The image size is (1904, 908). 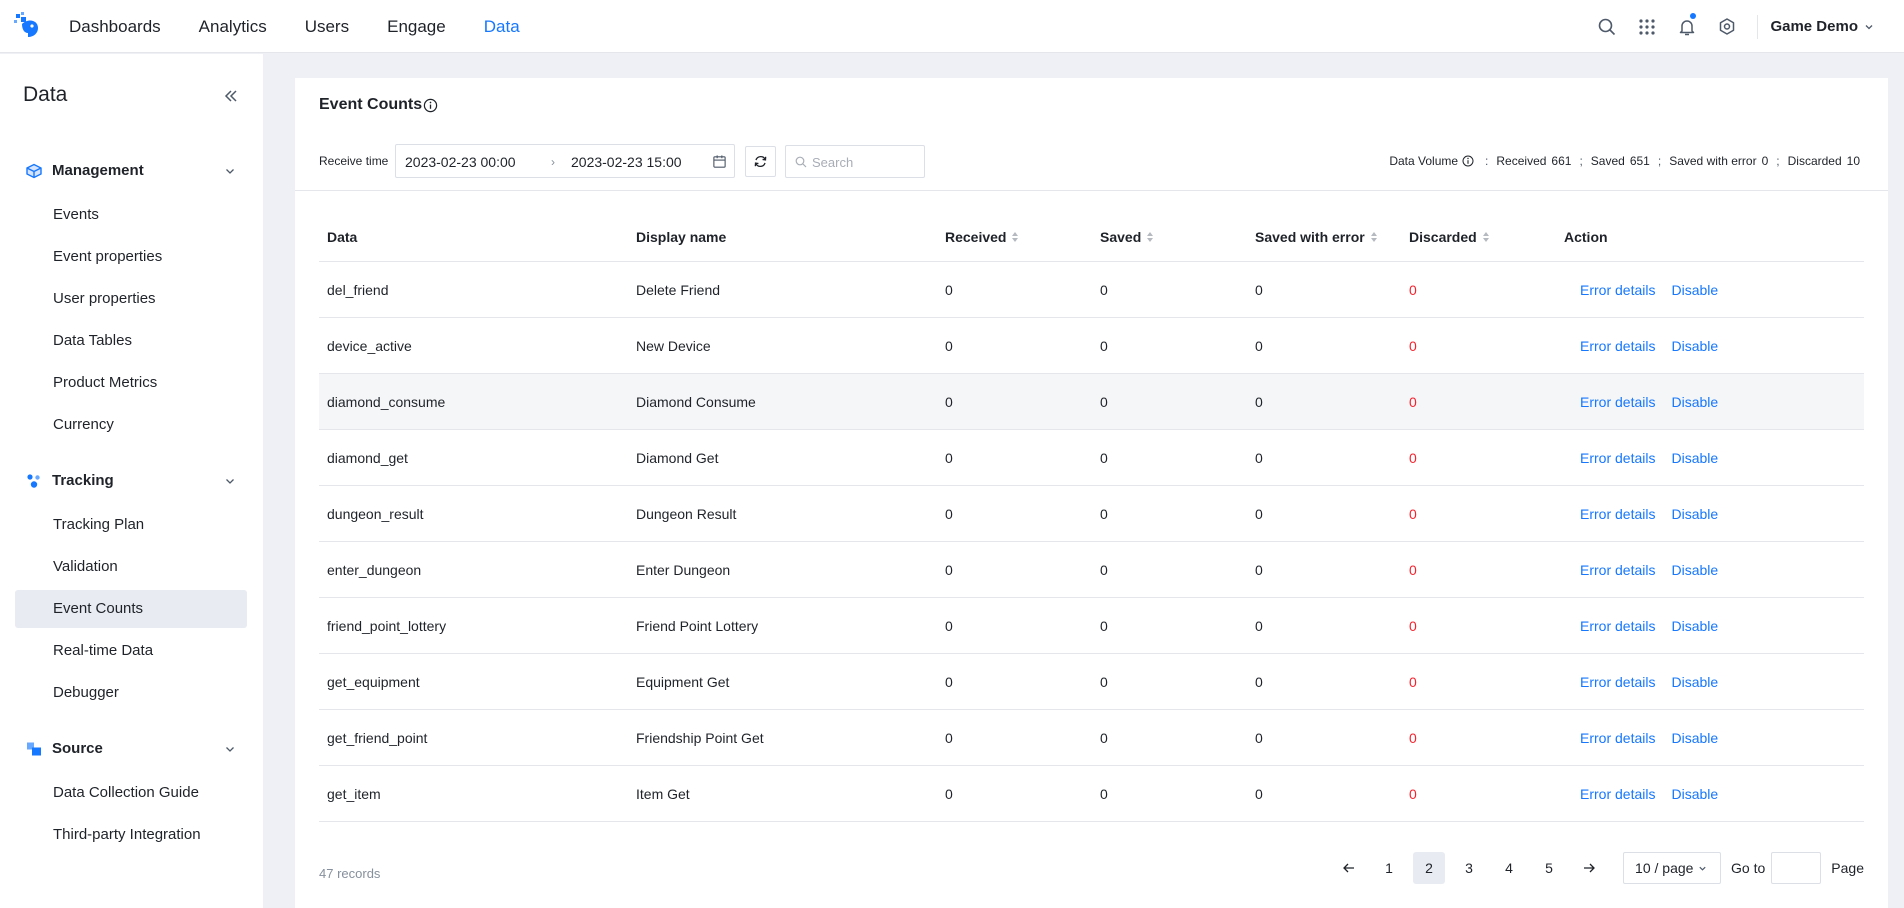 I want to click on sidebar-item-data-collection-guide: Data Collection Guide, so click(x=131, y=793).